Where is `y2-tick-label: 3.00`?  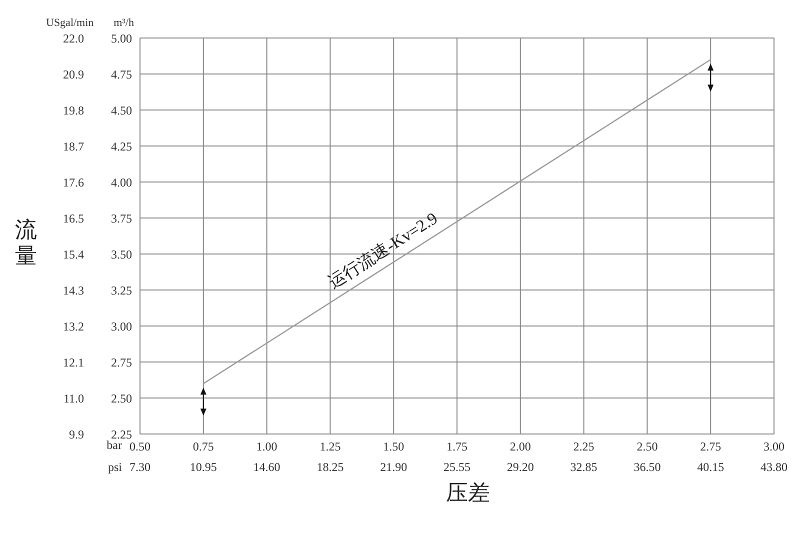 y2-tick-label: 3.00 is located at coordinates (121, 326).